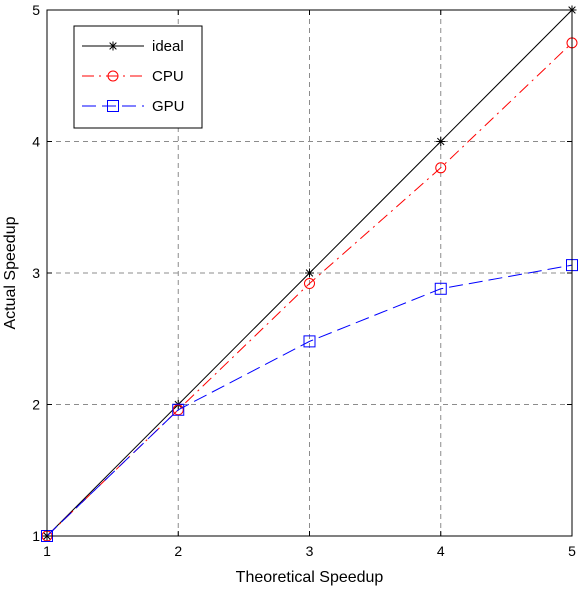 Image resolution: width=581 pixels, height=589 pixels. What do you see at coordinates (113, 46) in the screenshot?
I see `legend-marker-ideal` at bounding box center [113, 46].